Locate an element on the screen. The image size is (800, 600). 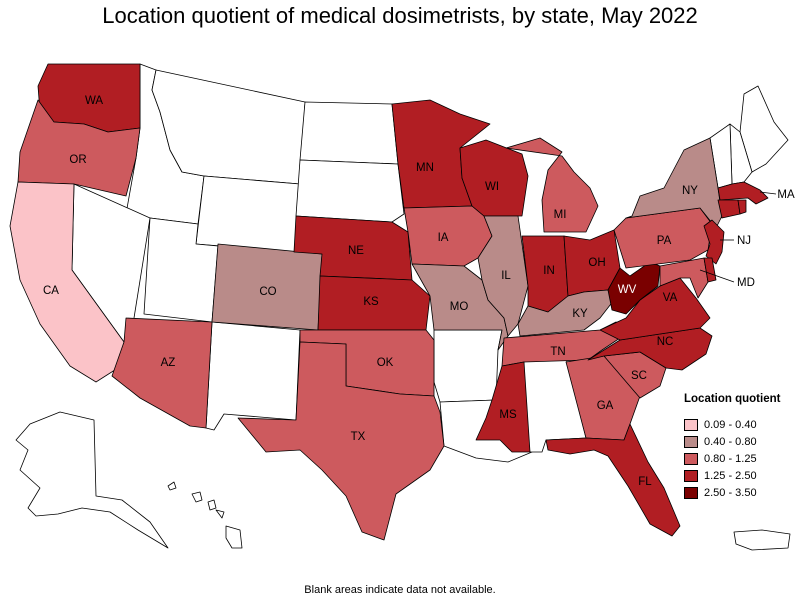
state-label-IA: IA is located at coordinates (443, 238).